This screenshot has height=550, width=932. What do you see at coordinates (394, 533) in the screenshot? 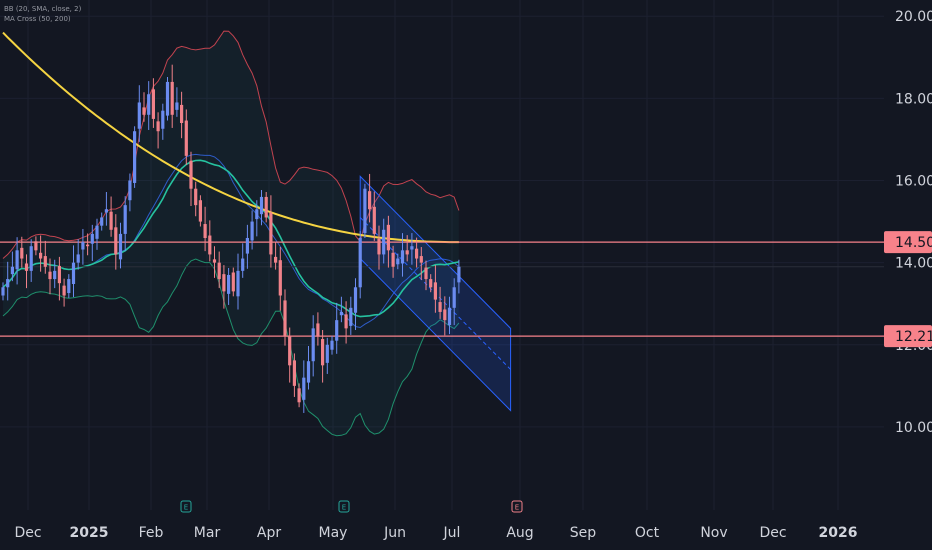
I see `x-tick-label-6: Jun` at bounding box center [394, 533].